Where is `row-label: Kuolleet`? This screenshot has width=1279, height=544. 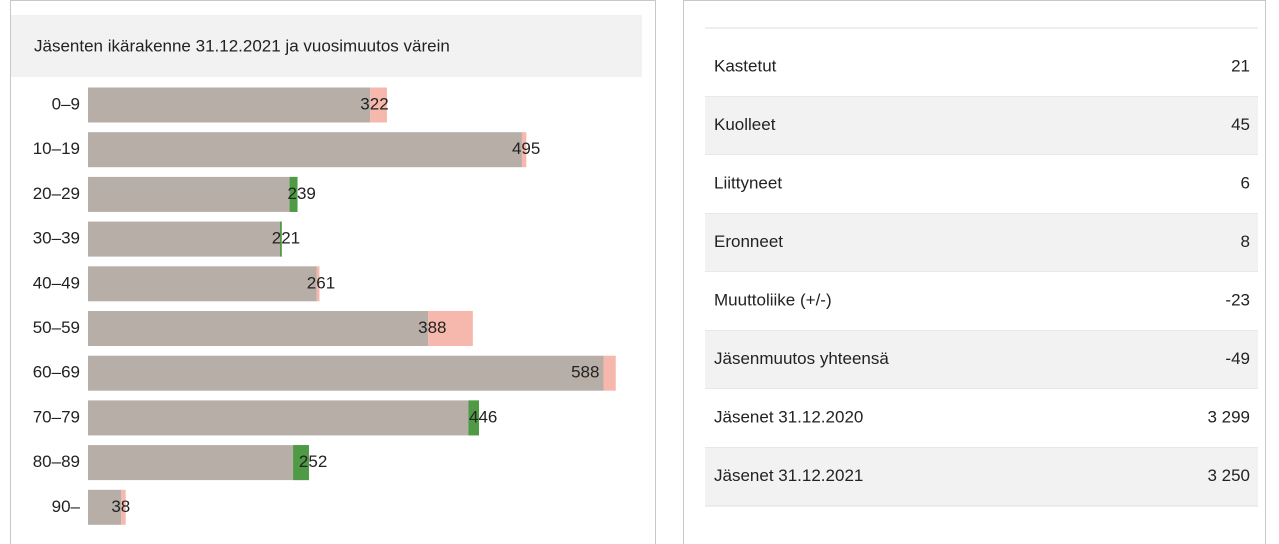
row-label: Kuolleet is located at coordinates (745, 124).